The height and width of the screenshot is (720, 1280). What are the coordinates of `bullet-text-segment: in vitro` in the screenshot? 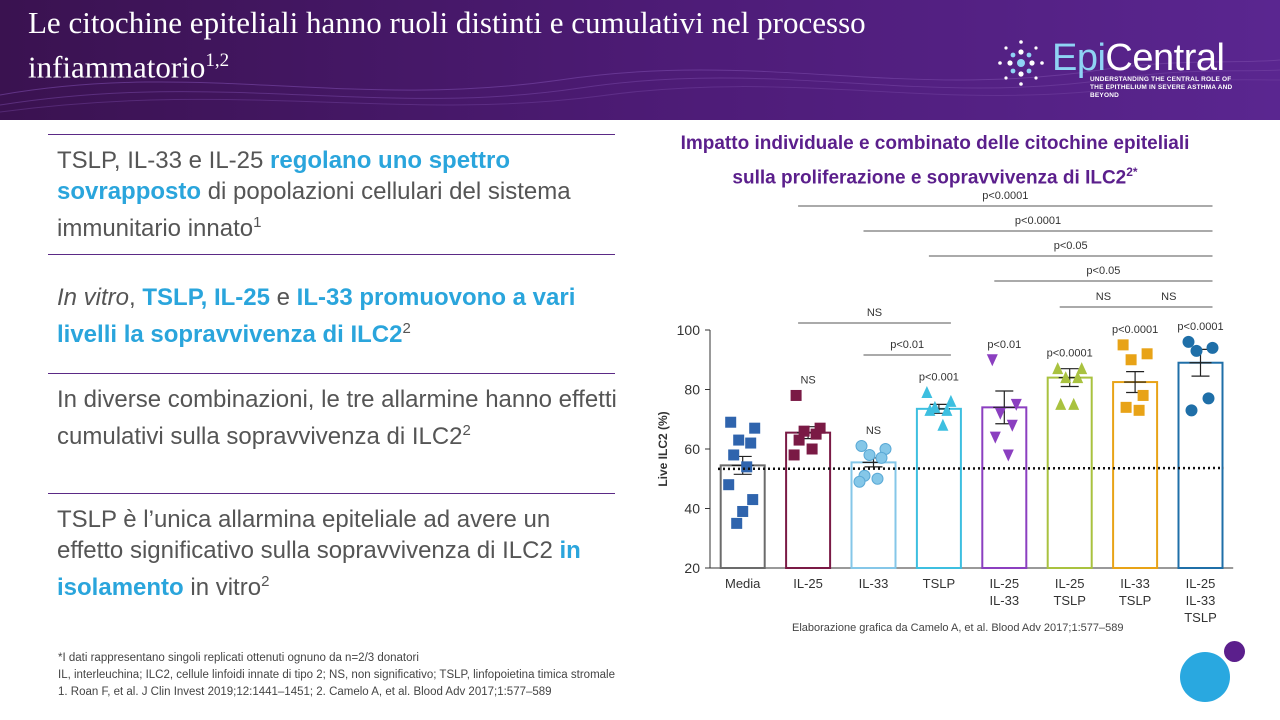 It's located at (222, 587).